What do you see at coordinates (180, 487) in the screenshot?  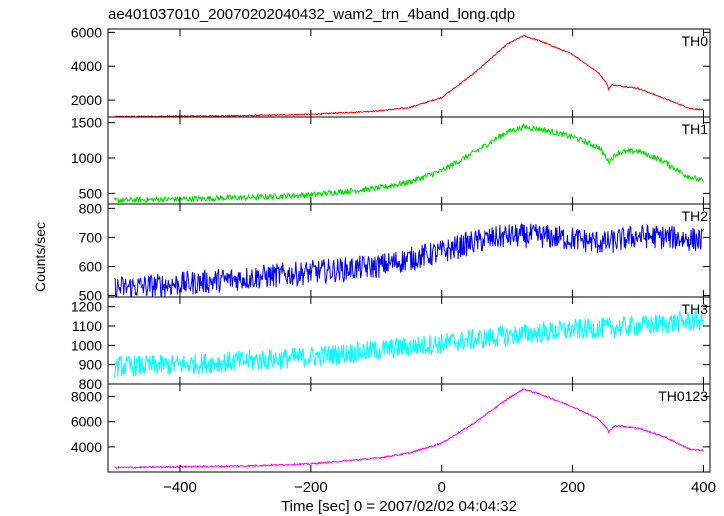 I see `x-tick-label: −400` at bounding box center [180, 487].